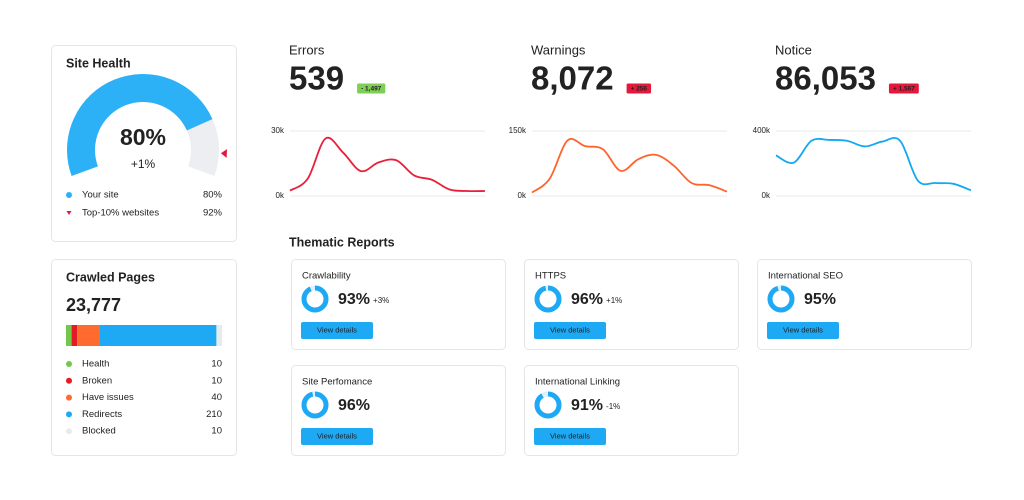 Image resolution: width=1024 pixels, height=500 pixels. Describe the element at coordinates (820, 299) in the screenshot. I see `score: 95%` at that location.